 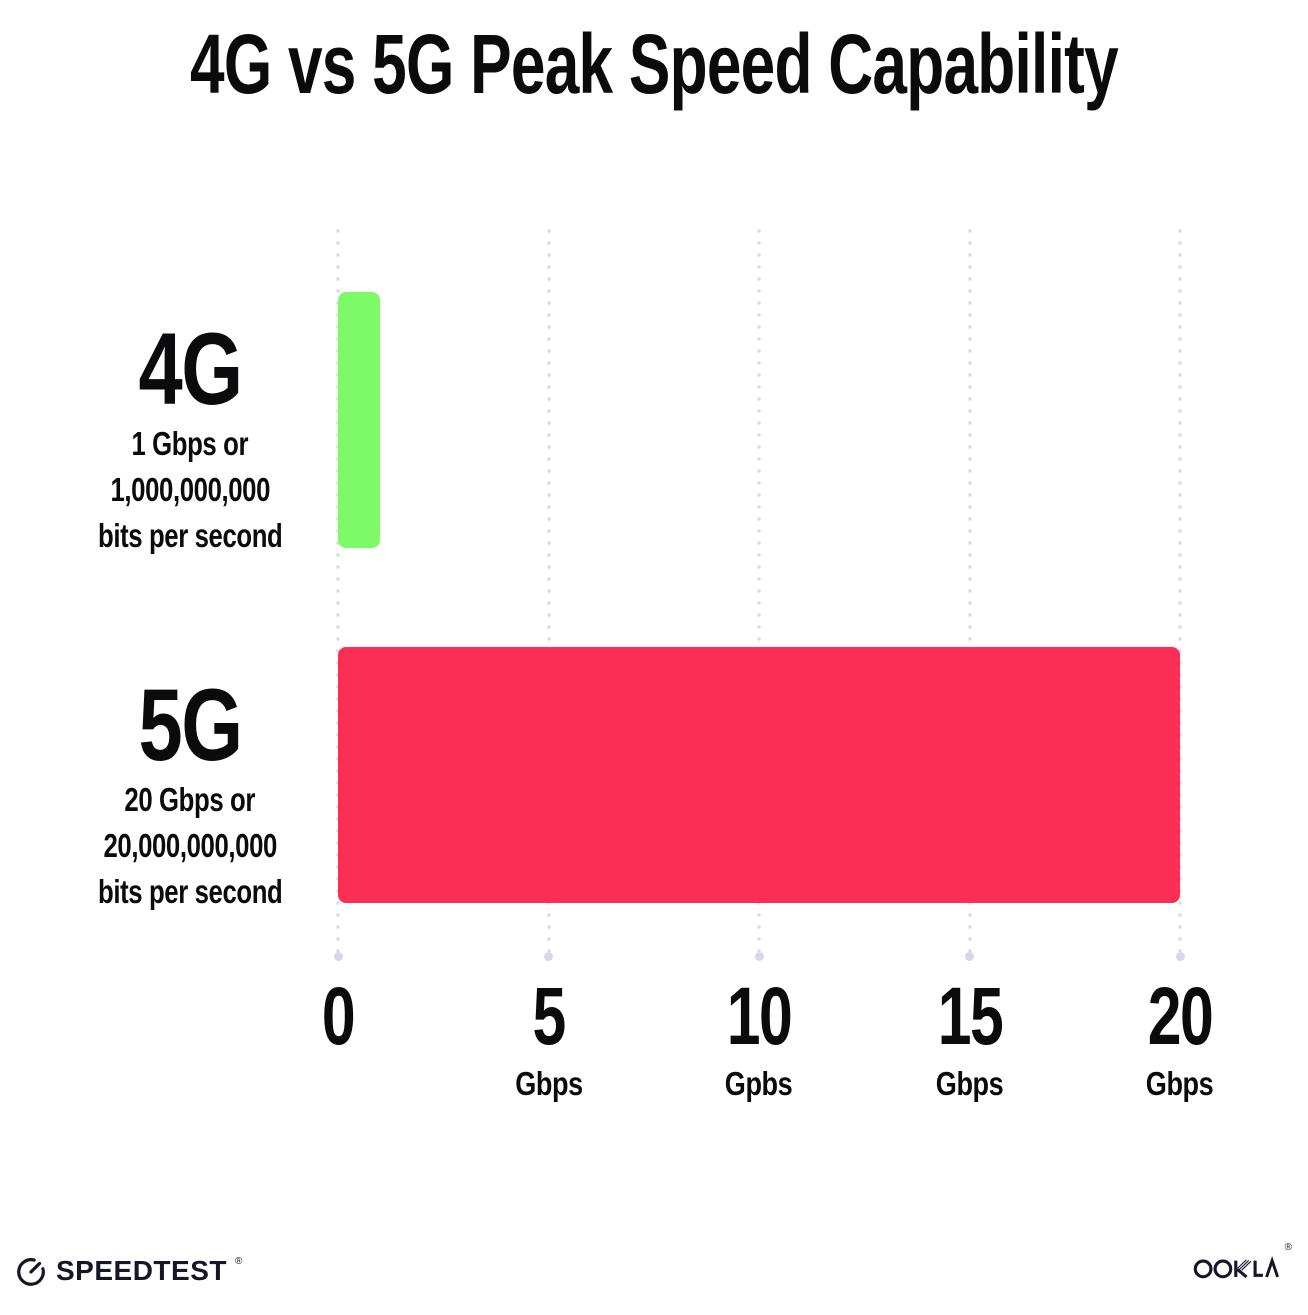 What do you see at coordinates (190, 443) in the screenshot?
I see `sublabel-4g-line1: 1 Gbps or` at bounding box center [190, 443].